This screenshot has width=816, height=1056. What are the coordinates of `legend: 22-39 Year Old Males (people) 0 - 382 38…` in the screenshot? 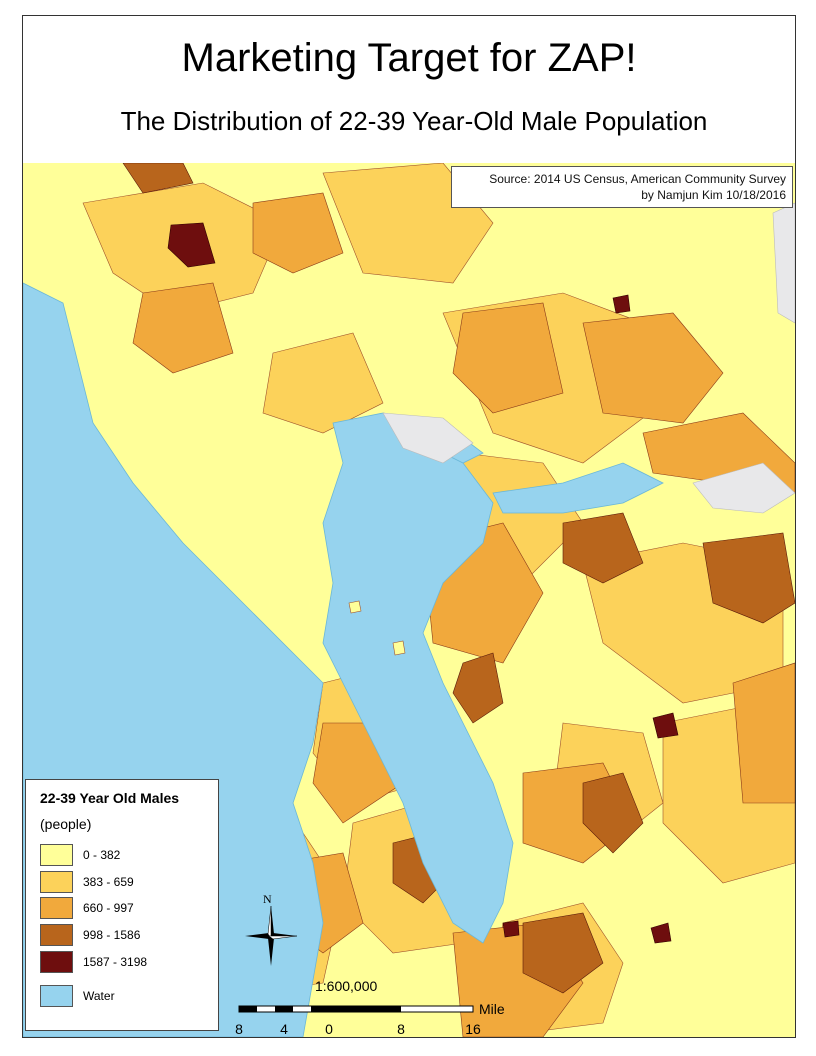 It's located at (122, 905).